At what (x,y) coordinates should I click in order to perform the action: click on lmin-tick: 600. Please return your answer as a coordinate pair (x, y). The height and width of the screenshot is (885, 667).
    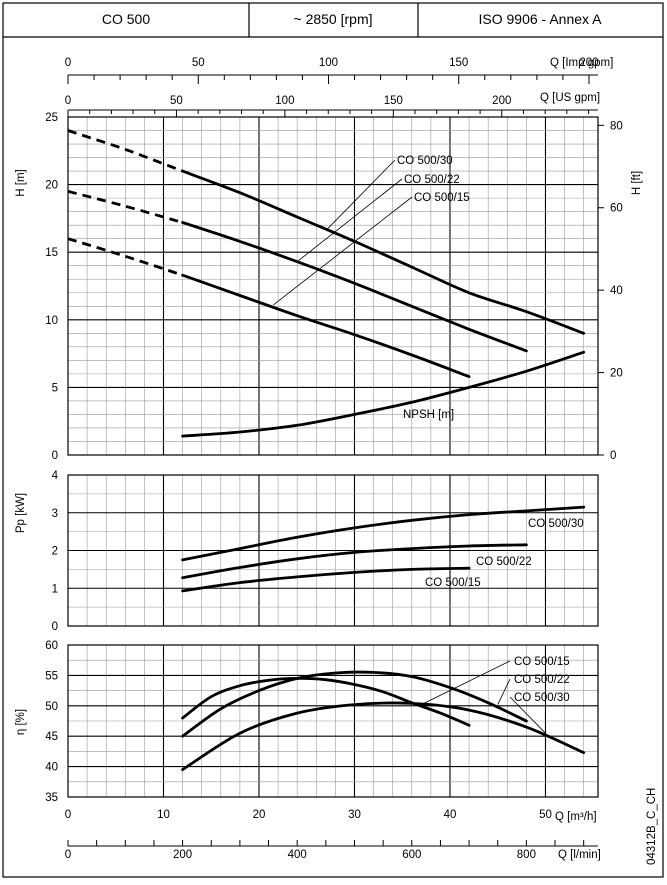
    Looking at the image, I should click on (411, 855).